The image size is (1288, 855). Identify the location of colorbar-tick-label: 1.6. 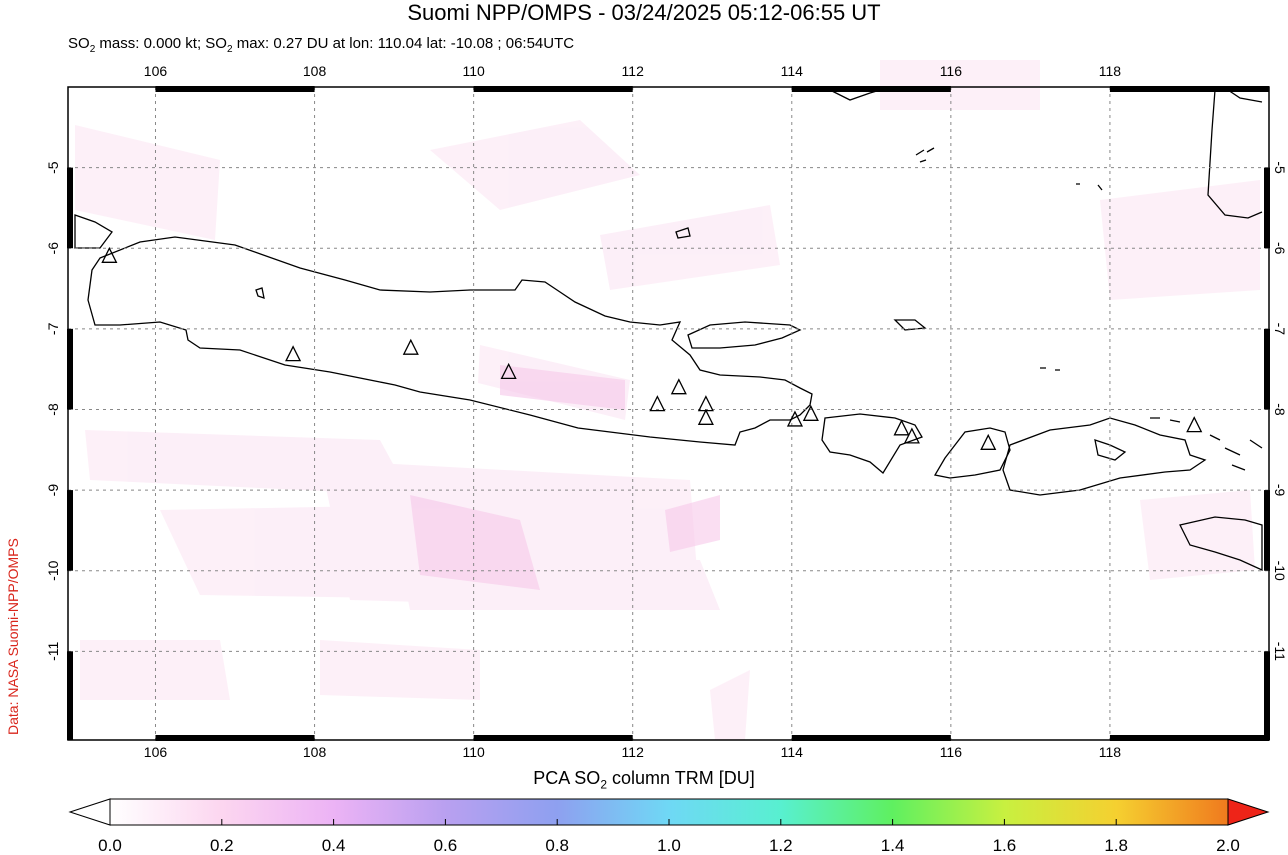
(1005, 845).